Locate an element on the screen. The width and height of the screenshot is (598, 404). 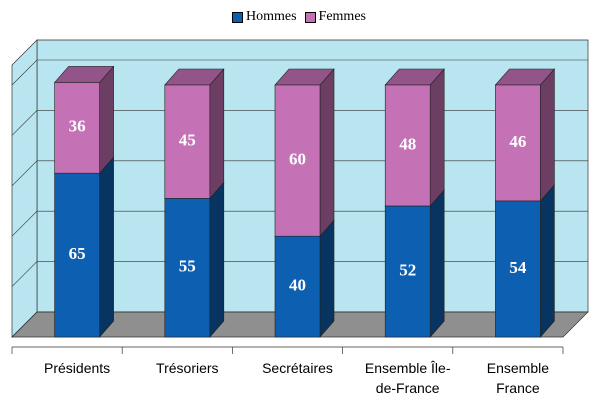
data-label: 52 is located at coordinates (407, 269).